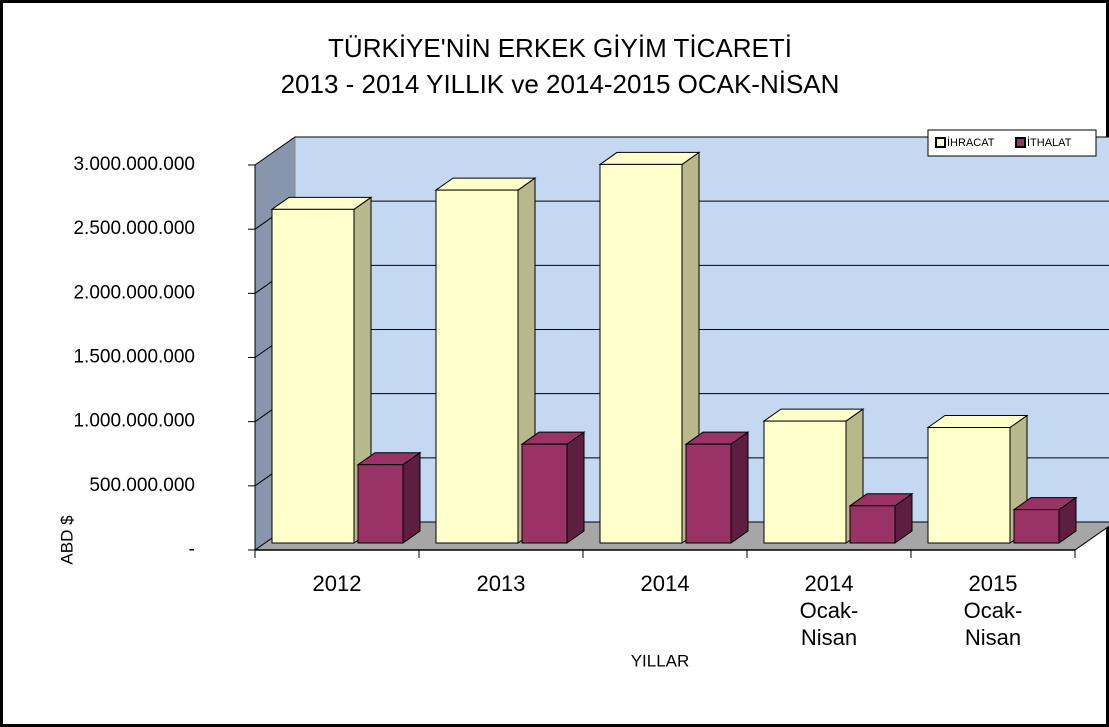 This screenshot has height=727, width=1109. What do you see at coordinates (134, 292) in the screenshot?
I see `y-tick-label: 2.000.000.000` at bounding box center [134, 292].